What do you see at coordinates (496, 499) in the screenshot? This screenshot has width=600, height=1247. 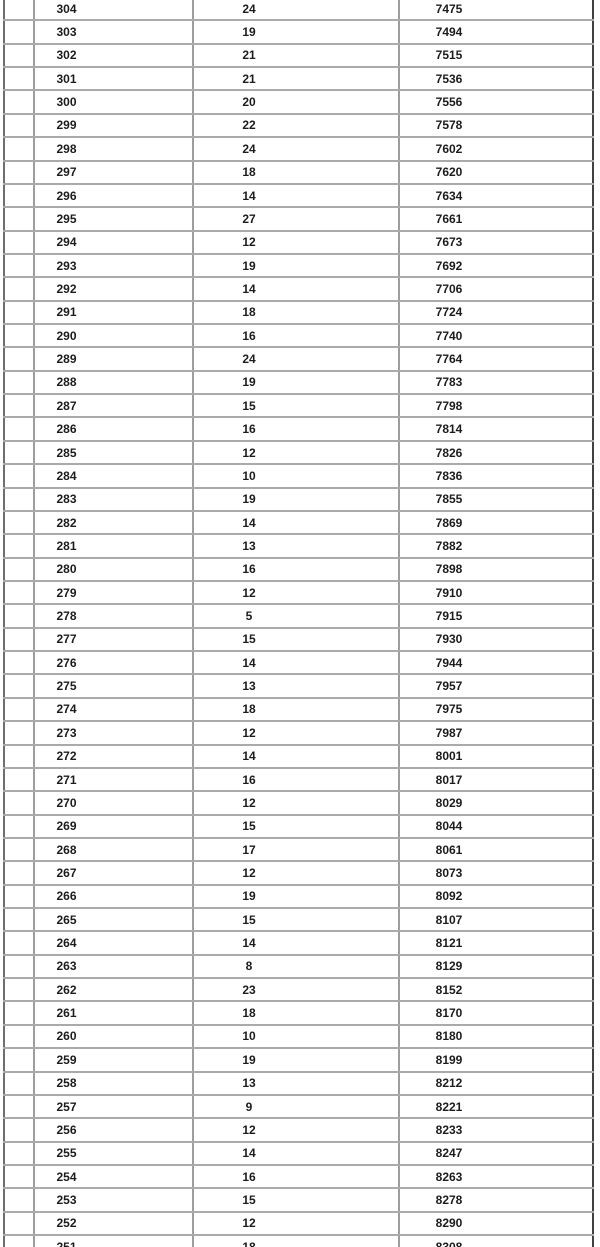 I see `cell-col3: 7855` at bounding box center [496, 499].